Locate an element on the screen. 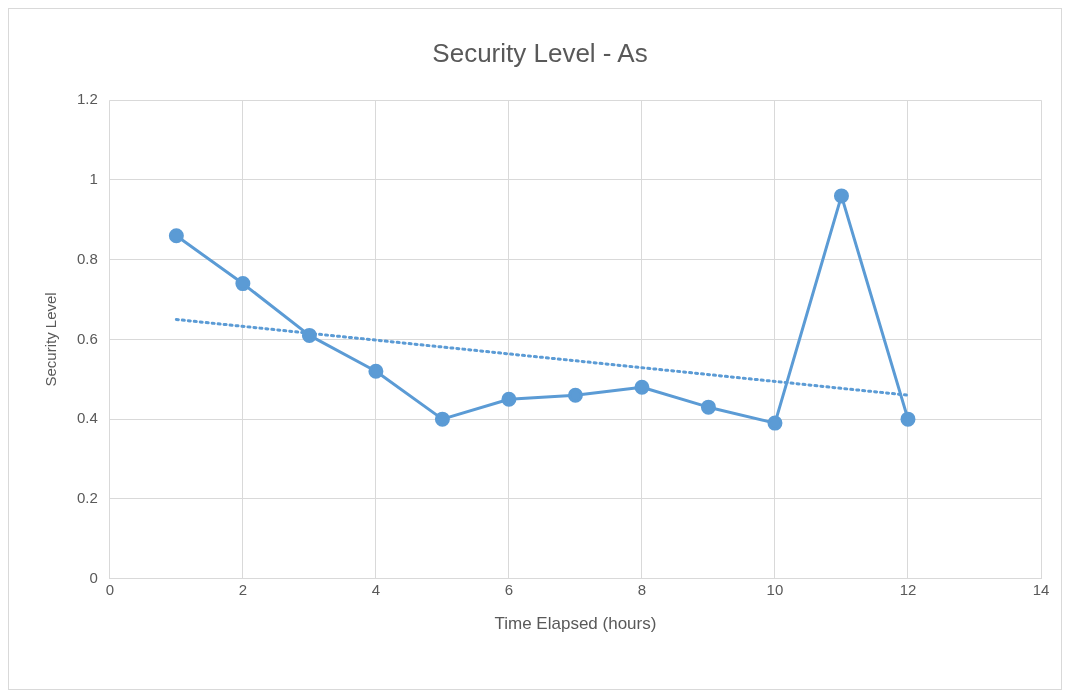  y-tick-label: 0 is located at coordinates (93, 577).